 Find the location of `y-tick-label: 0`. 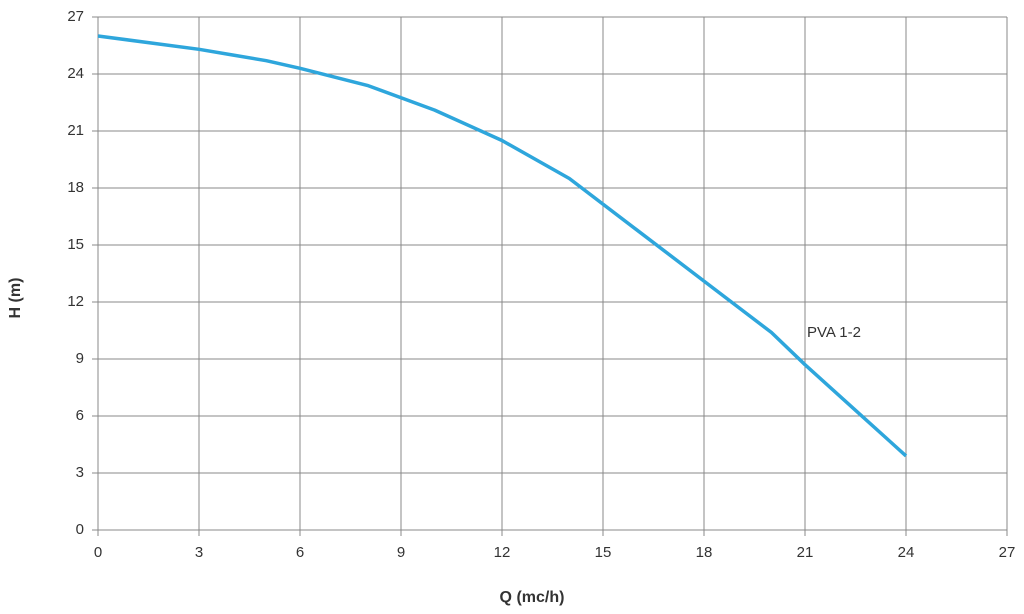

y-tick-label: 0 is located at coordinates (80, 529).